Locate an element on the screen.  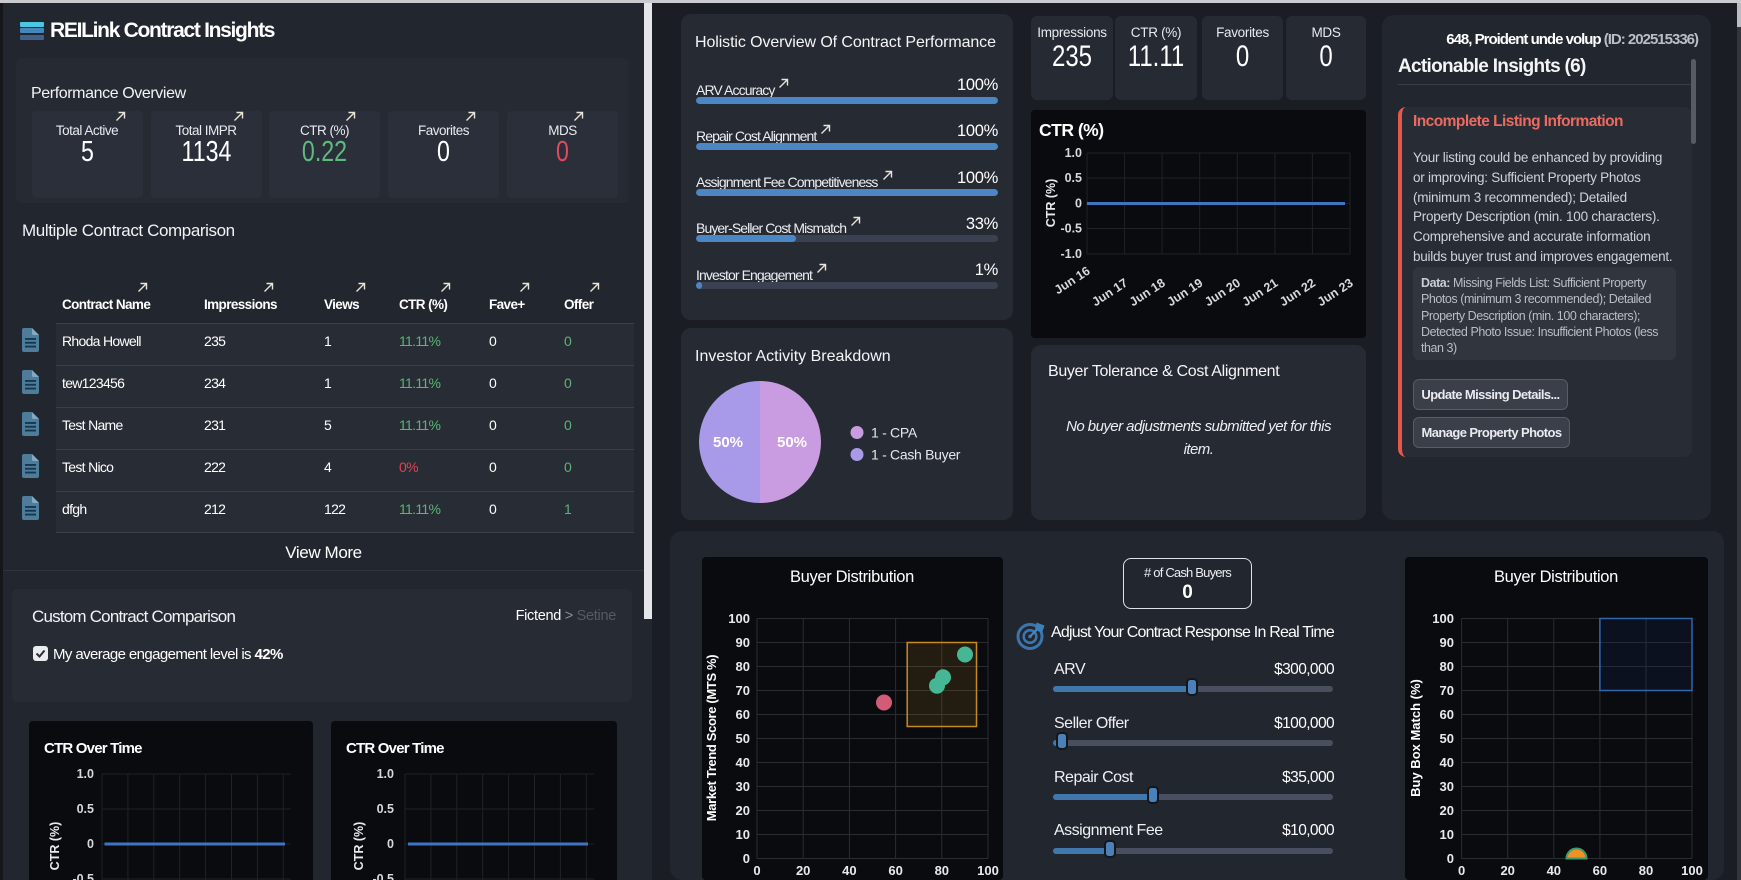
svg-text: Jun 20 is located at coordinates (1222, 292).